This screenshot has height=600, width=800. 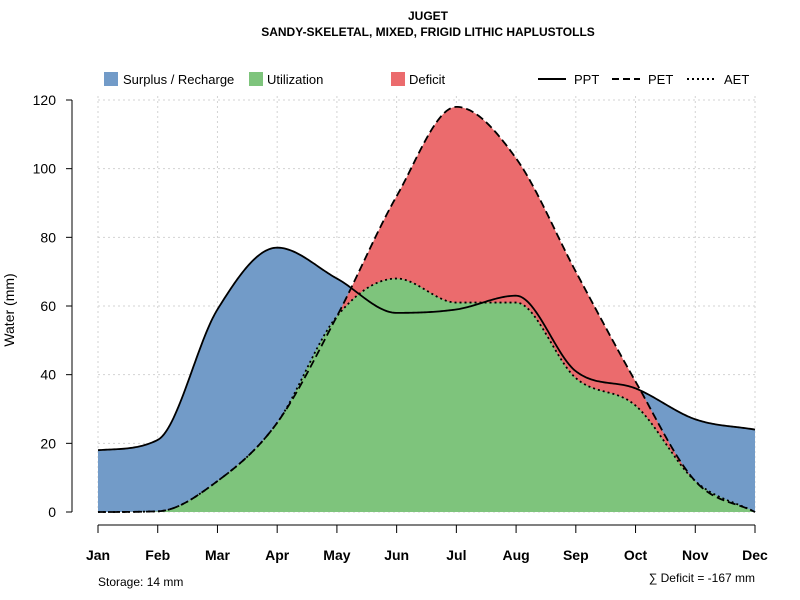 I want to click on storage-annotation: Storage: 14 mm, so click(x=140, y=582).